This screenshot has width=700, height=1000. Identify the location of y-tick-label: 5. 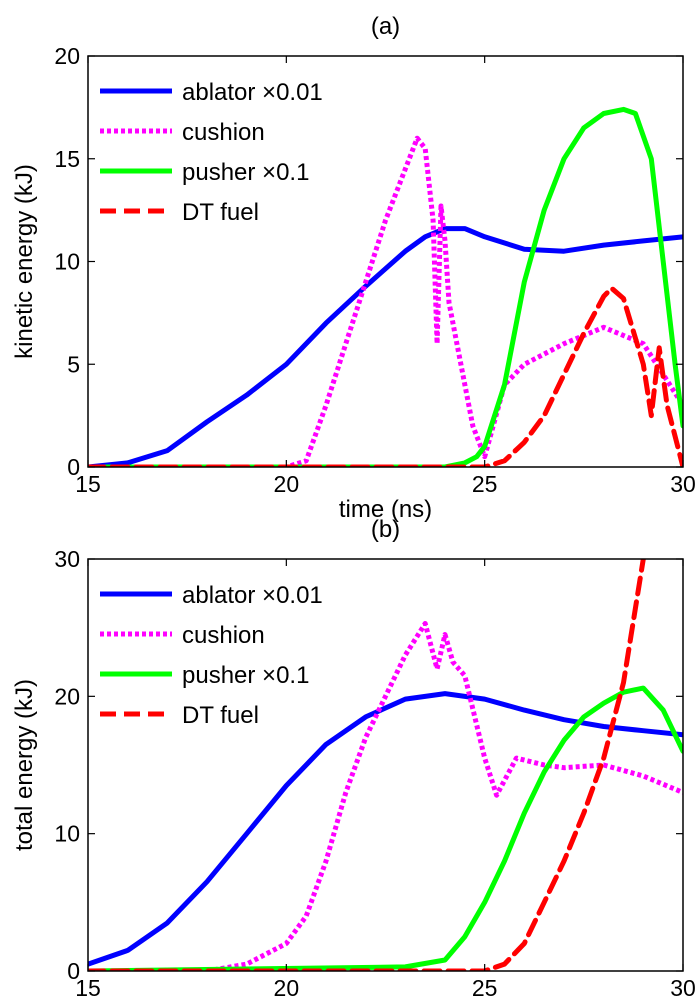
(73, 364).